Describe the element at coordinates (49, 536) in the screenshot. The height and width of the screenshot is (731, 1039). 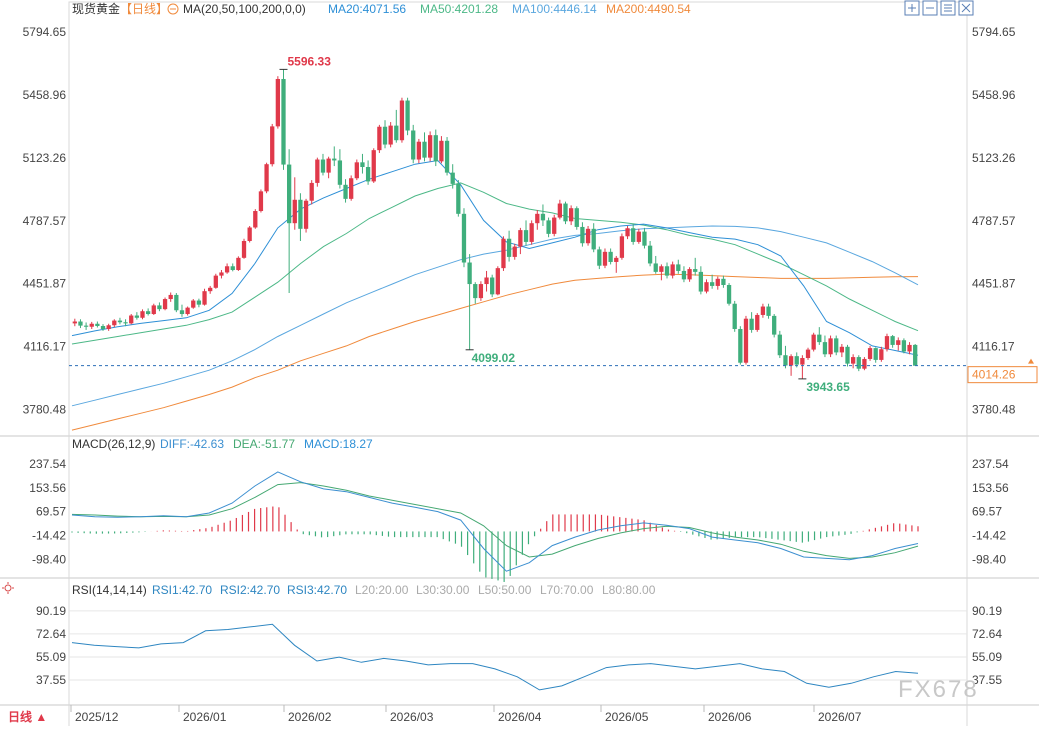
I see `y-tick-label-left: -14.42` at that location.